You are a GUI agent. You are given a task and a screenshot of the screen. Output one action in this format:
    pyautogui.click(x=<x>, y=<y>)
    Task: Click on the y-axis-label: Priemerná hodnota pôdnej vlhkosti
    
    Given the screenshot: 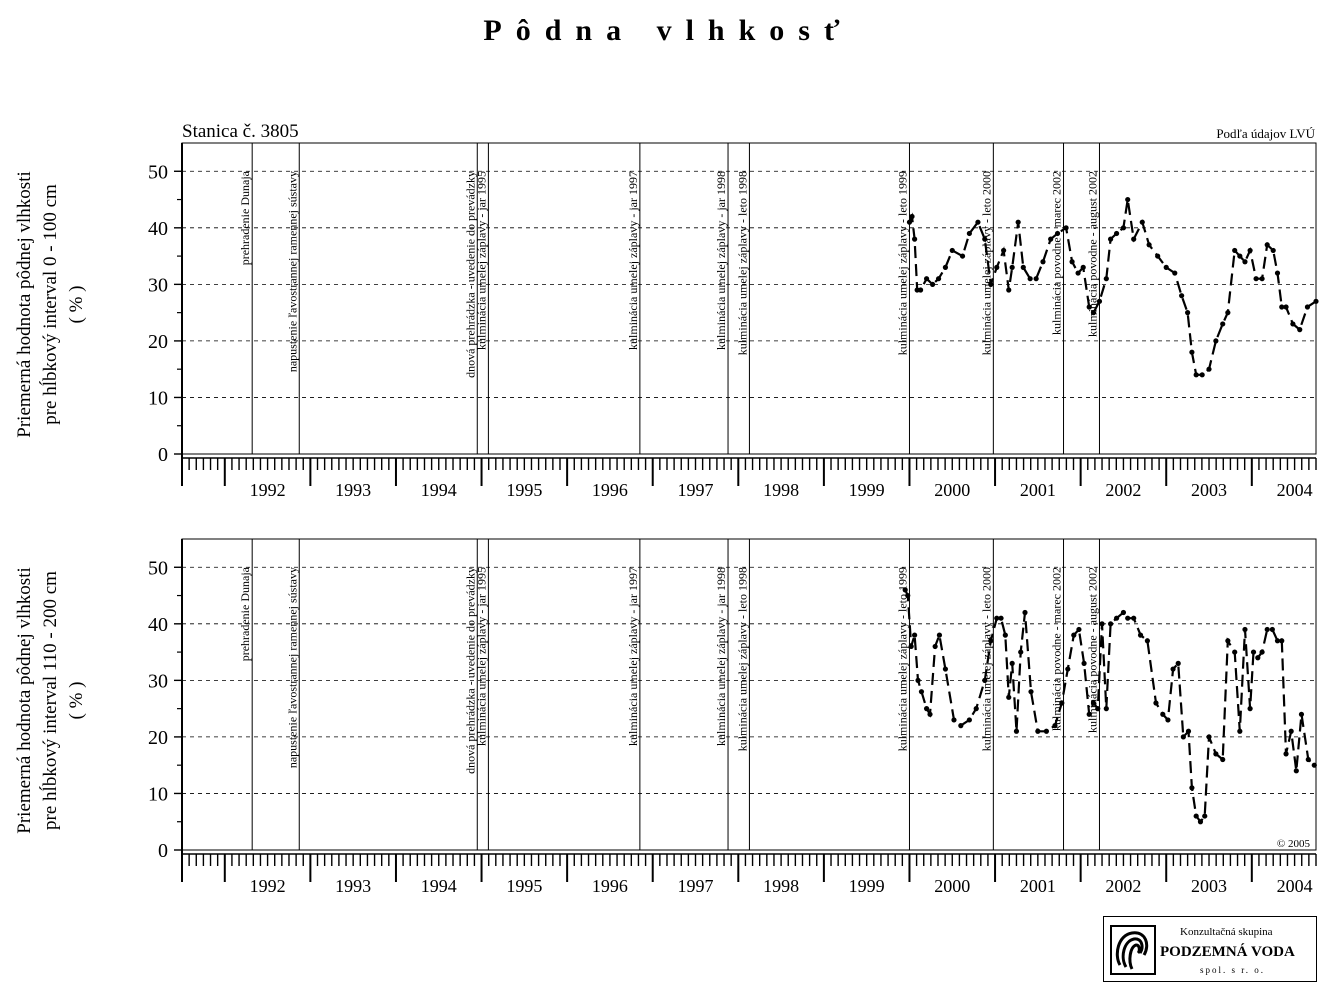 What is the action you would take?
    pyautogui.click(x=24, y=700)
    